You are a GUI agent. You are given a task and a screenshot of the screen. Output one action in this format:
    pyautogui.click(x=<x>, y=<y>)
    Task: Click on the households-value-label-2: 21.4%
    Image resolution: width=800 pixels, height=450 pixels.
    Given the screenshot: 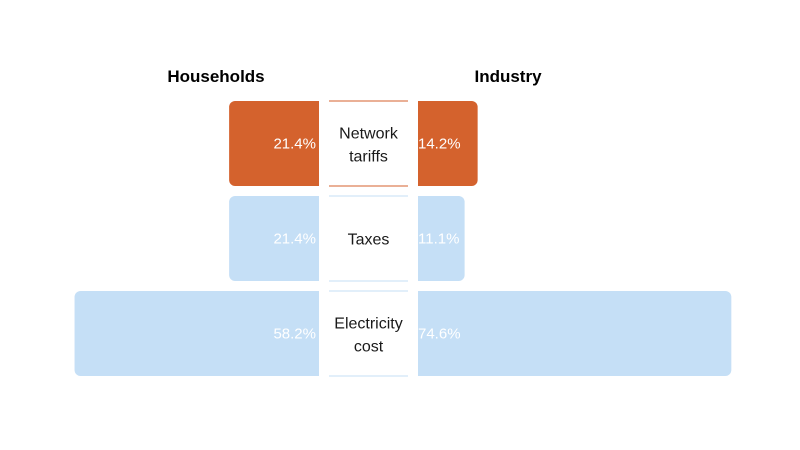 What is the action you would take?
    pyautogui.click(x=294, y=239)
    